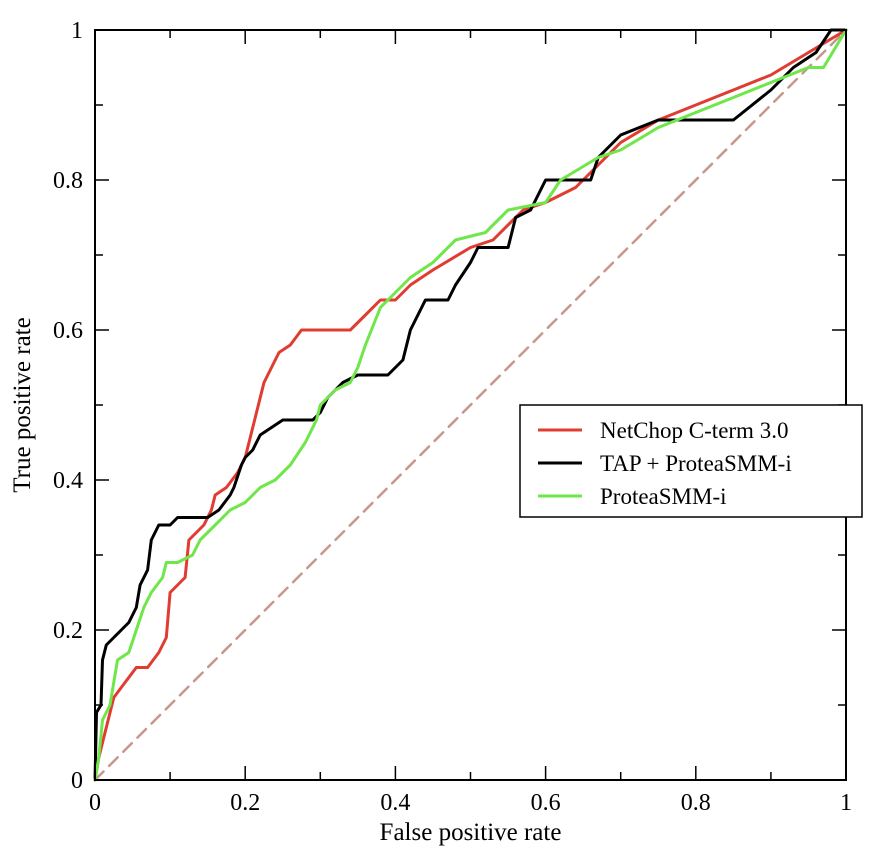 This screenshot has width=872, height=866. Describe the element at coordinates (68, 331) in the screenshot. I see `y-tick-label: 0.6` at that location.